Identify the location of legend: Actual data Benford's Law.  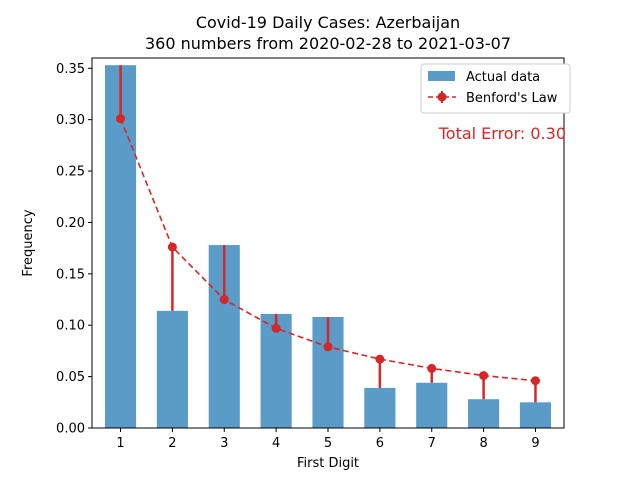
(495, 88).